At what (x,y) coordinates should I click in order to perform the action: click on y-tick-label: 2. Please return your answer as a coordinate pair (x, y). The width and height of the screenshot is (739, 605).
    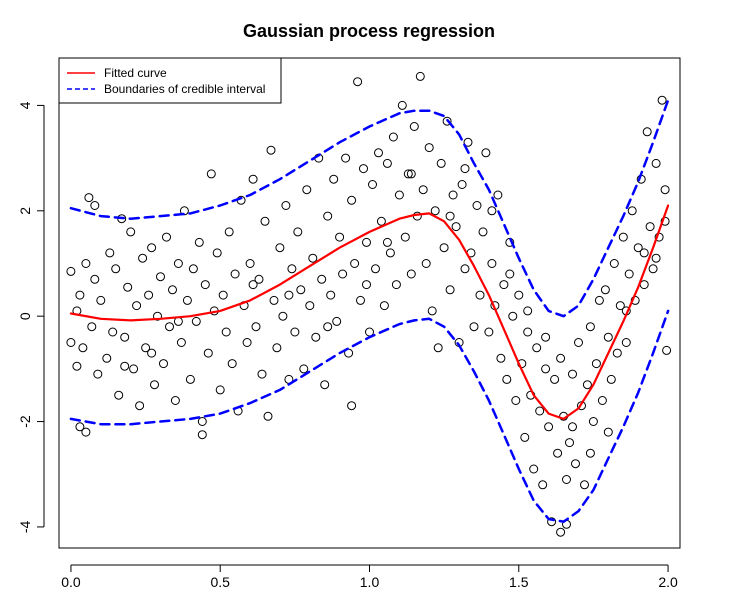
    Looking at the image, I should click on (25, 211).